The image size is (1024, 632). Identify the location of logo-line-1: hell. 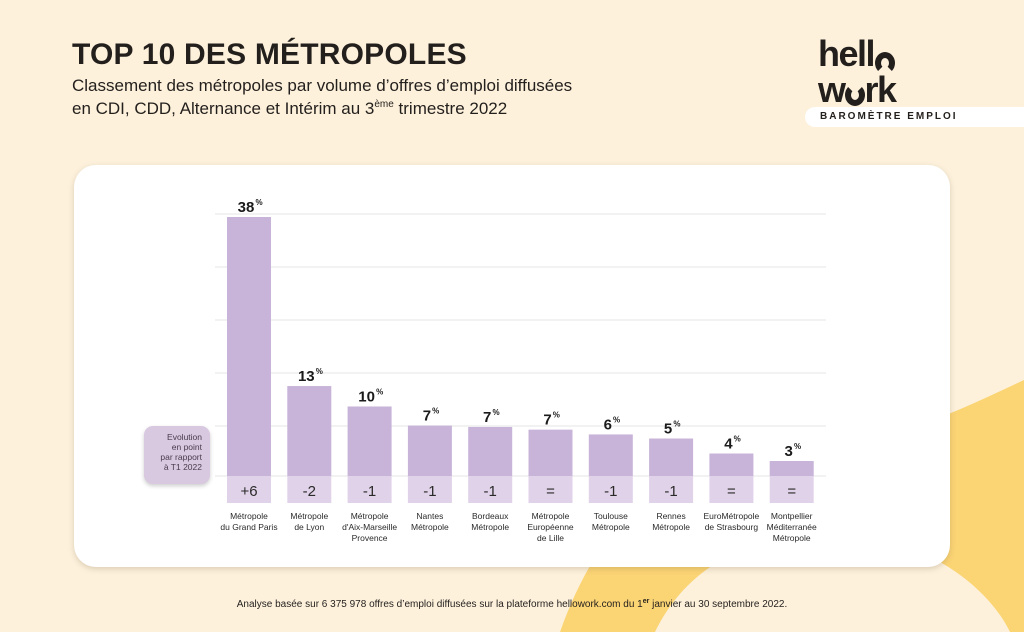
(847, 53).